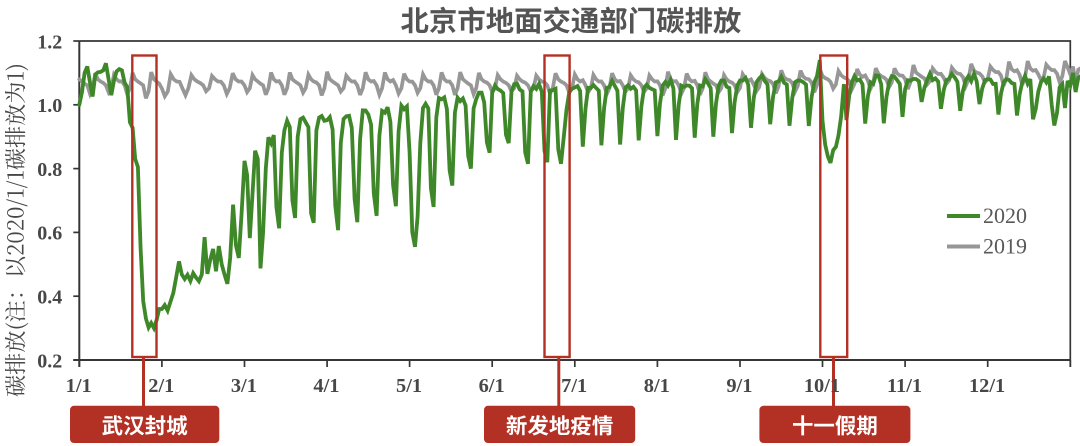 This screenshot has height=446, width=1080. What do you see at coordinates (1005, 246) in the screenshot?
I see `svg-text: 2019` at bounding box center [1005, 246].